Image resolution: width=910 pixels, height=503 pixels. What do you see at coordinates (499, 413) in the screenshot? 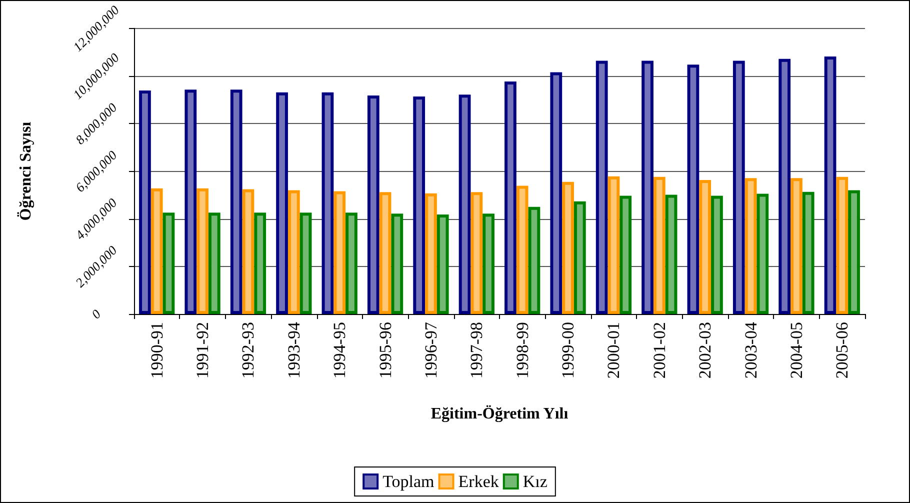
I see `x-axis-title: Eğitim-Öğretim Yılı` at bounding box center [499, 413].